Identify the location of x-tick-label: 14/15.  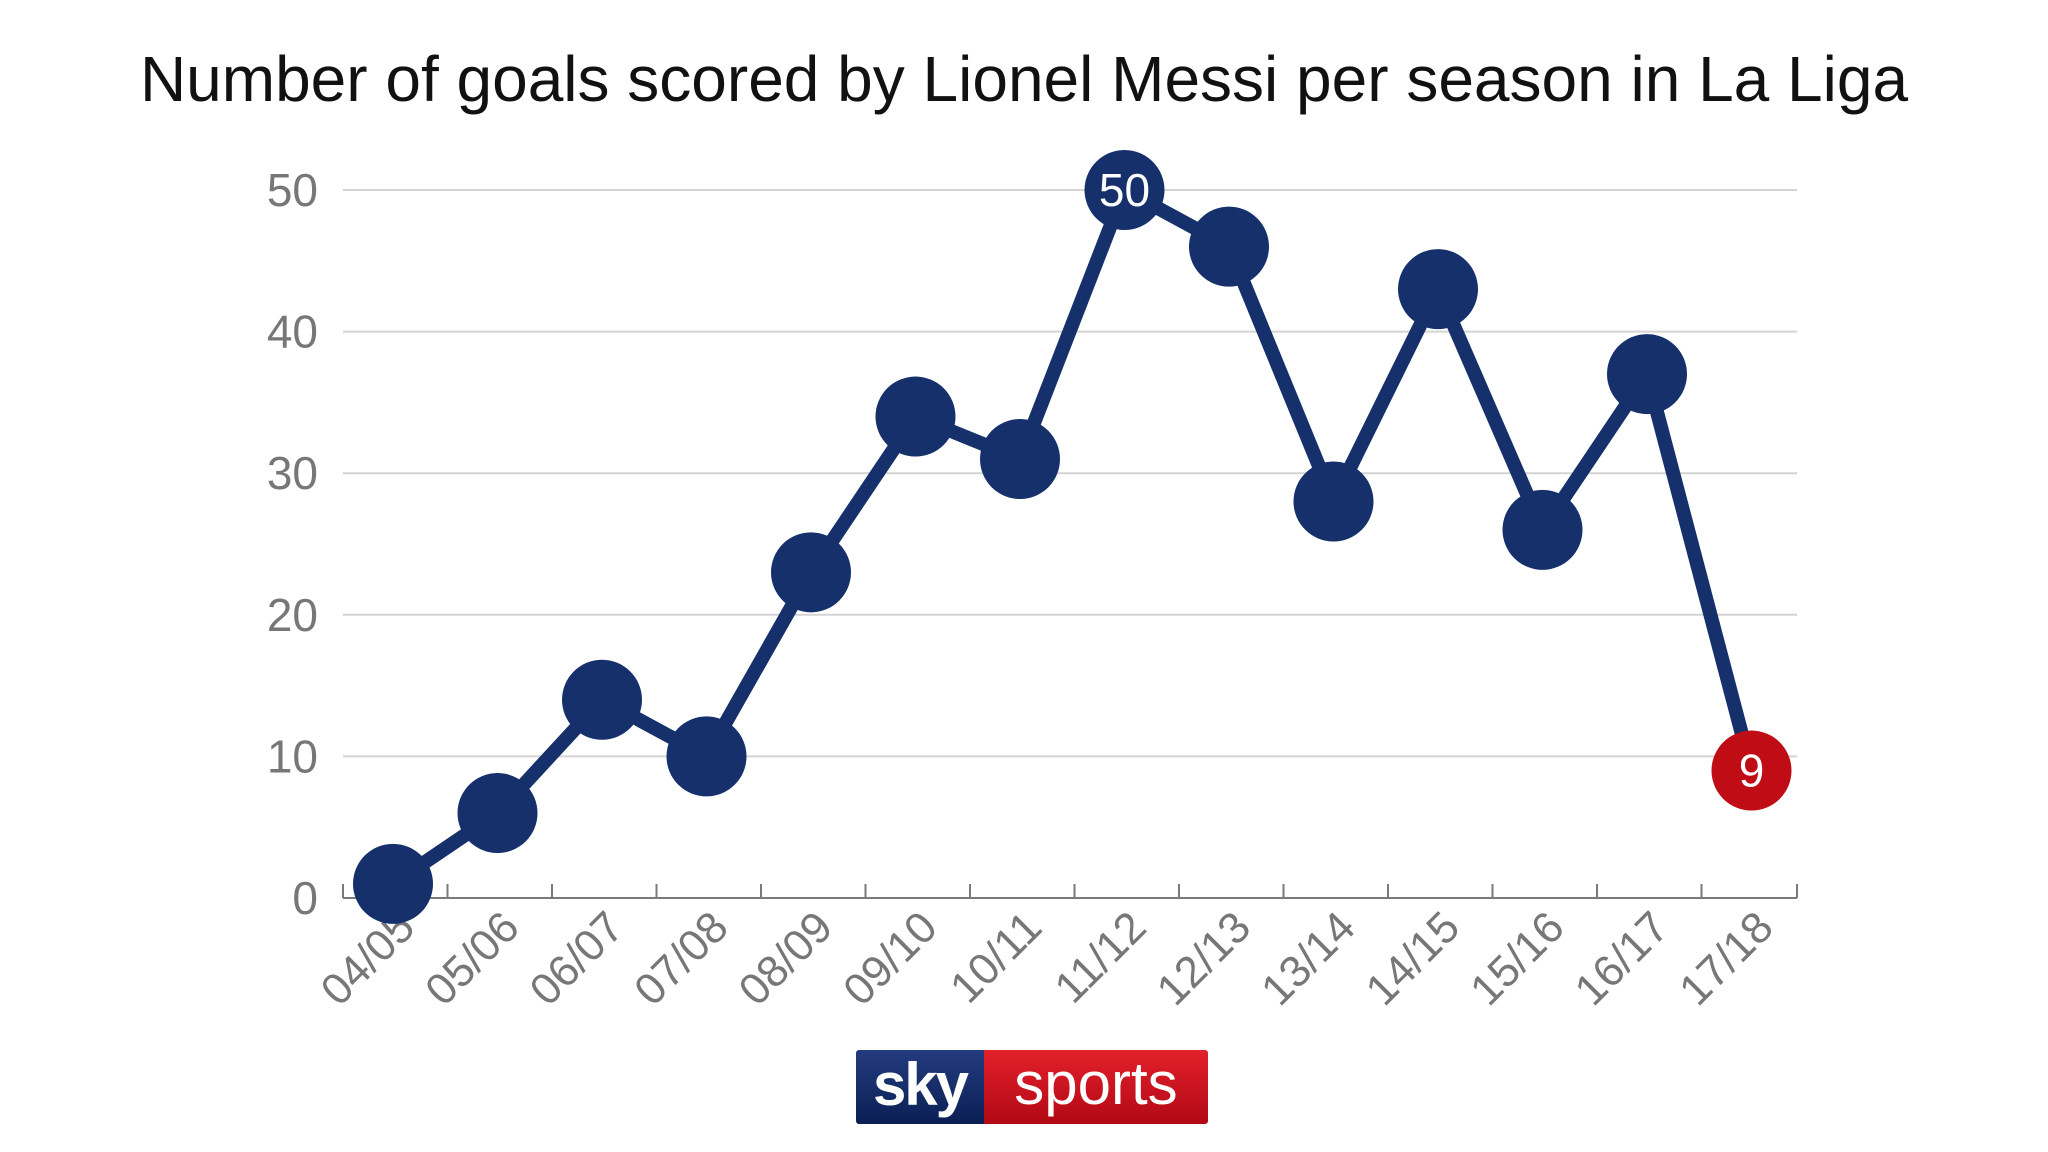
(1413, 958).